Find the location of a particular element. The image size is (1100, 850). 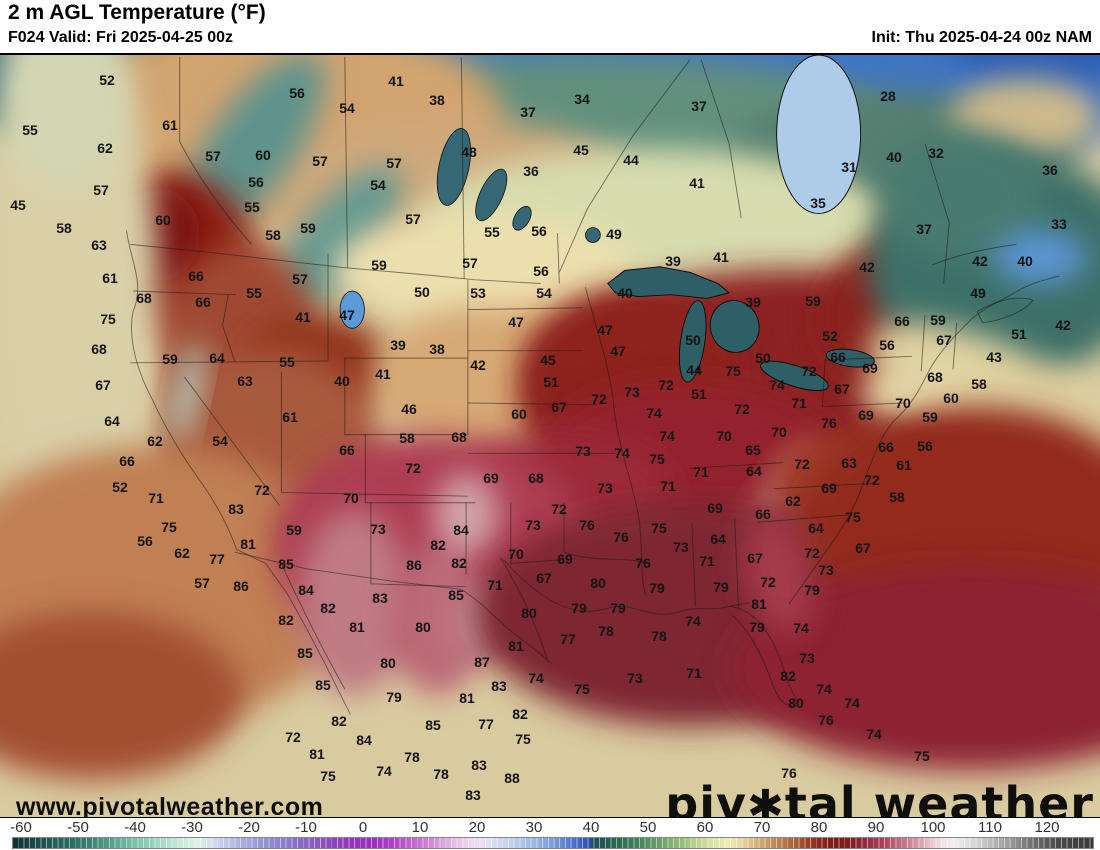

colorbar-tick: 90 is located at coordinates (876, 827).